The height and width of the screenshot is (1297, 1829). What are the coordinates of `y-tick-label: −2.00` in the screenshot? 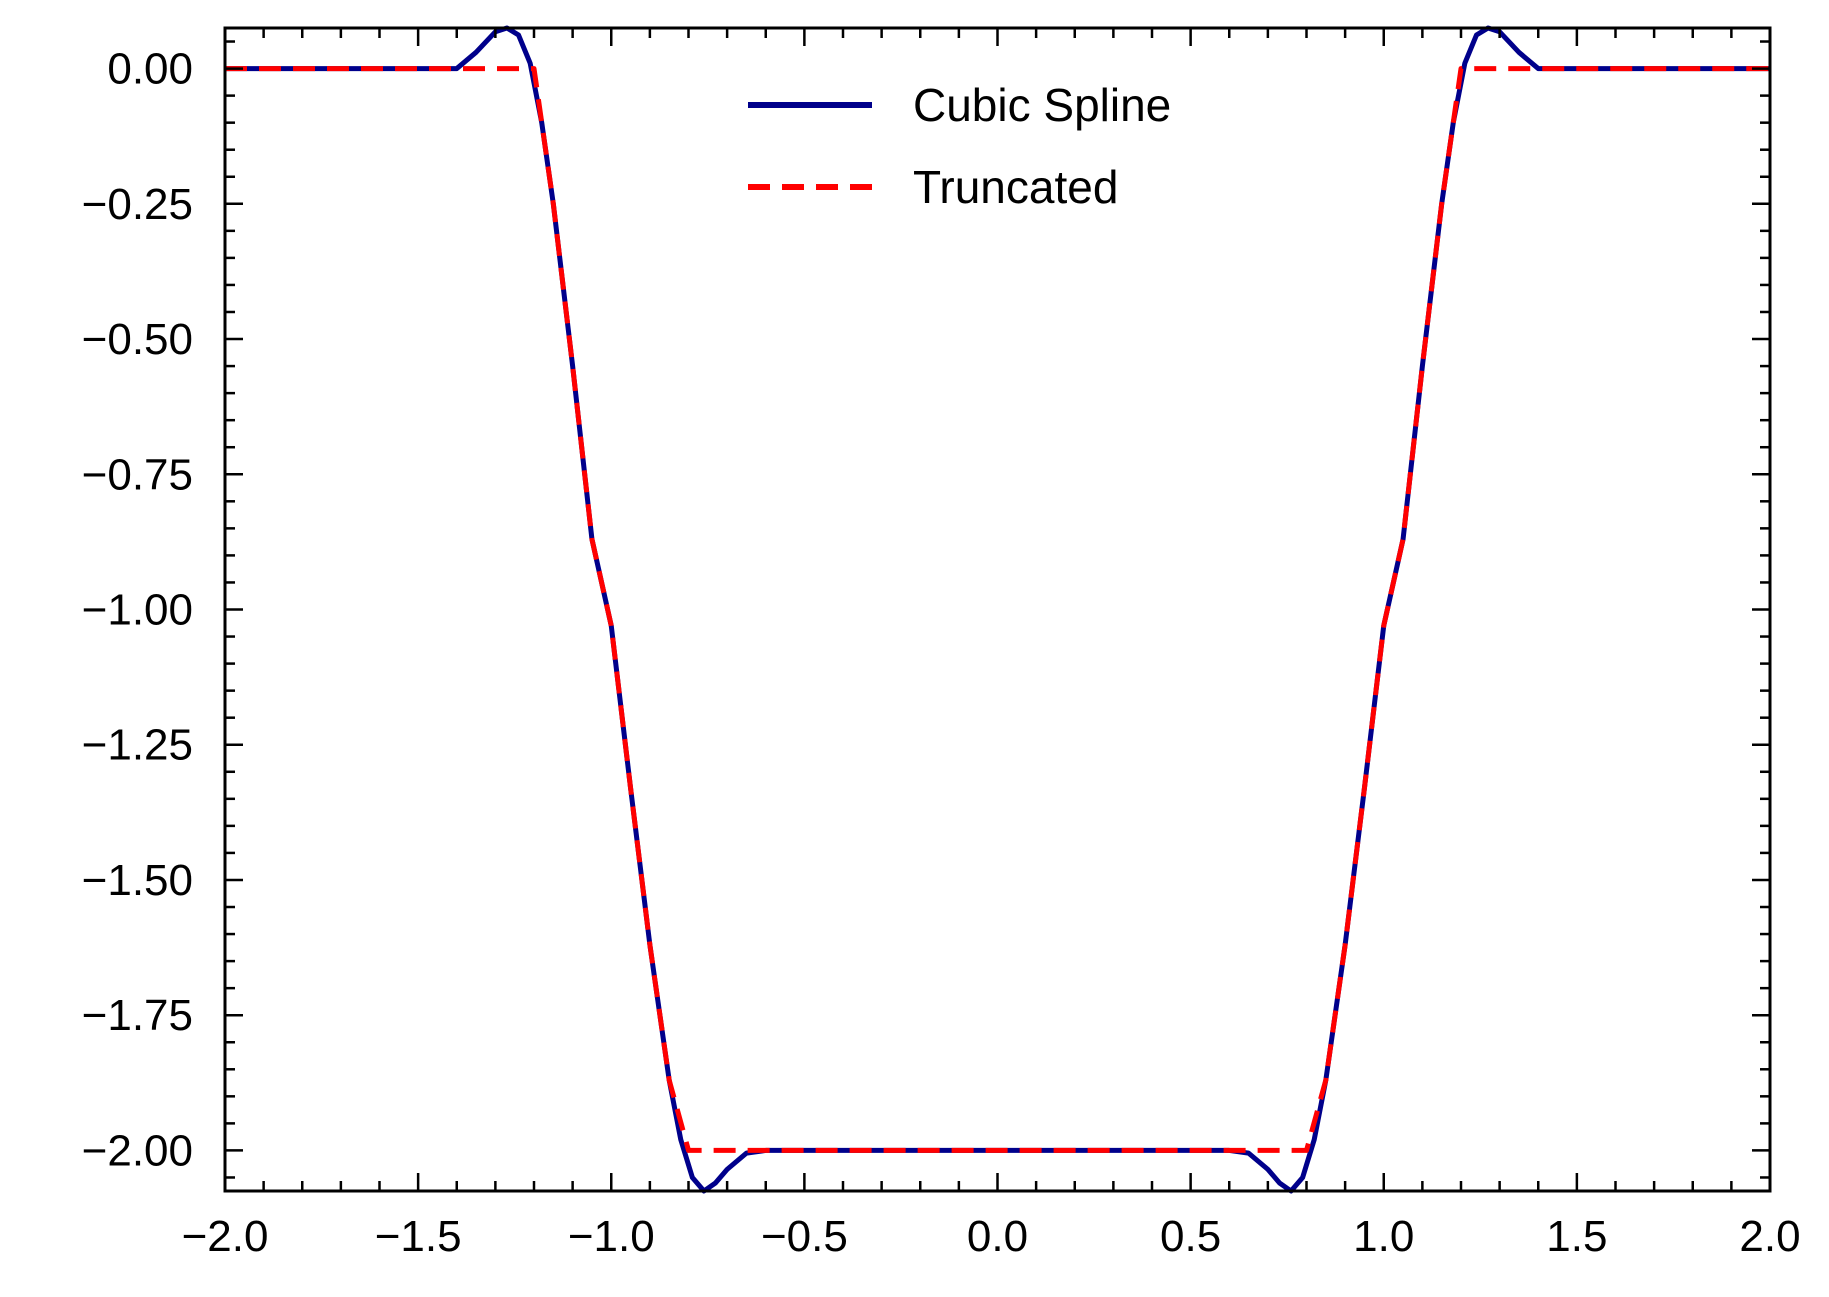 It's located at (137, 1150).